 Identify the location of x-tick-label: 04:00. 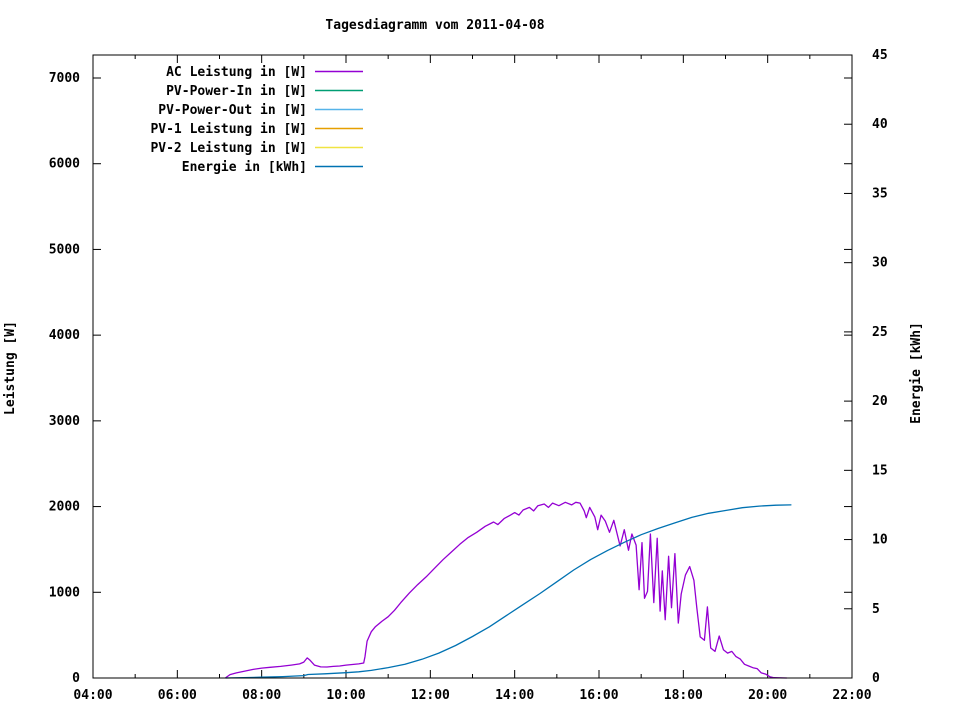
(92, 695).